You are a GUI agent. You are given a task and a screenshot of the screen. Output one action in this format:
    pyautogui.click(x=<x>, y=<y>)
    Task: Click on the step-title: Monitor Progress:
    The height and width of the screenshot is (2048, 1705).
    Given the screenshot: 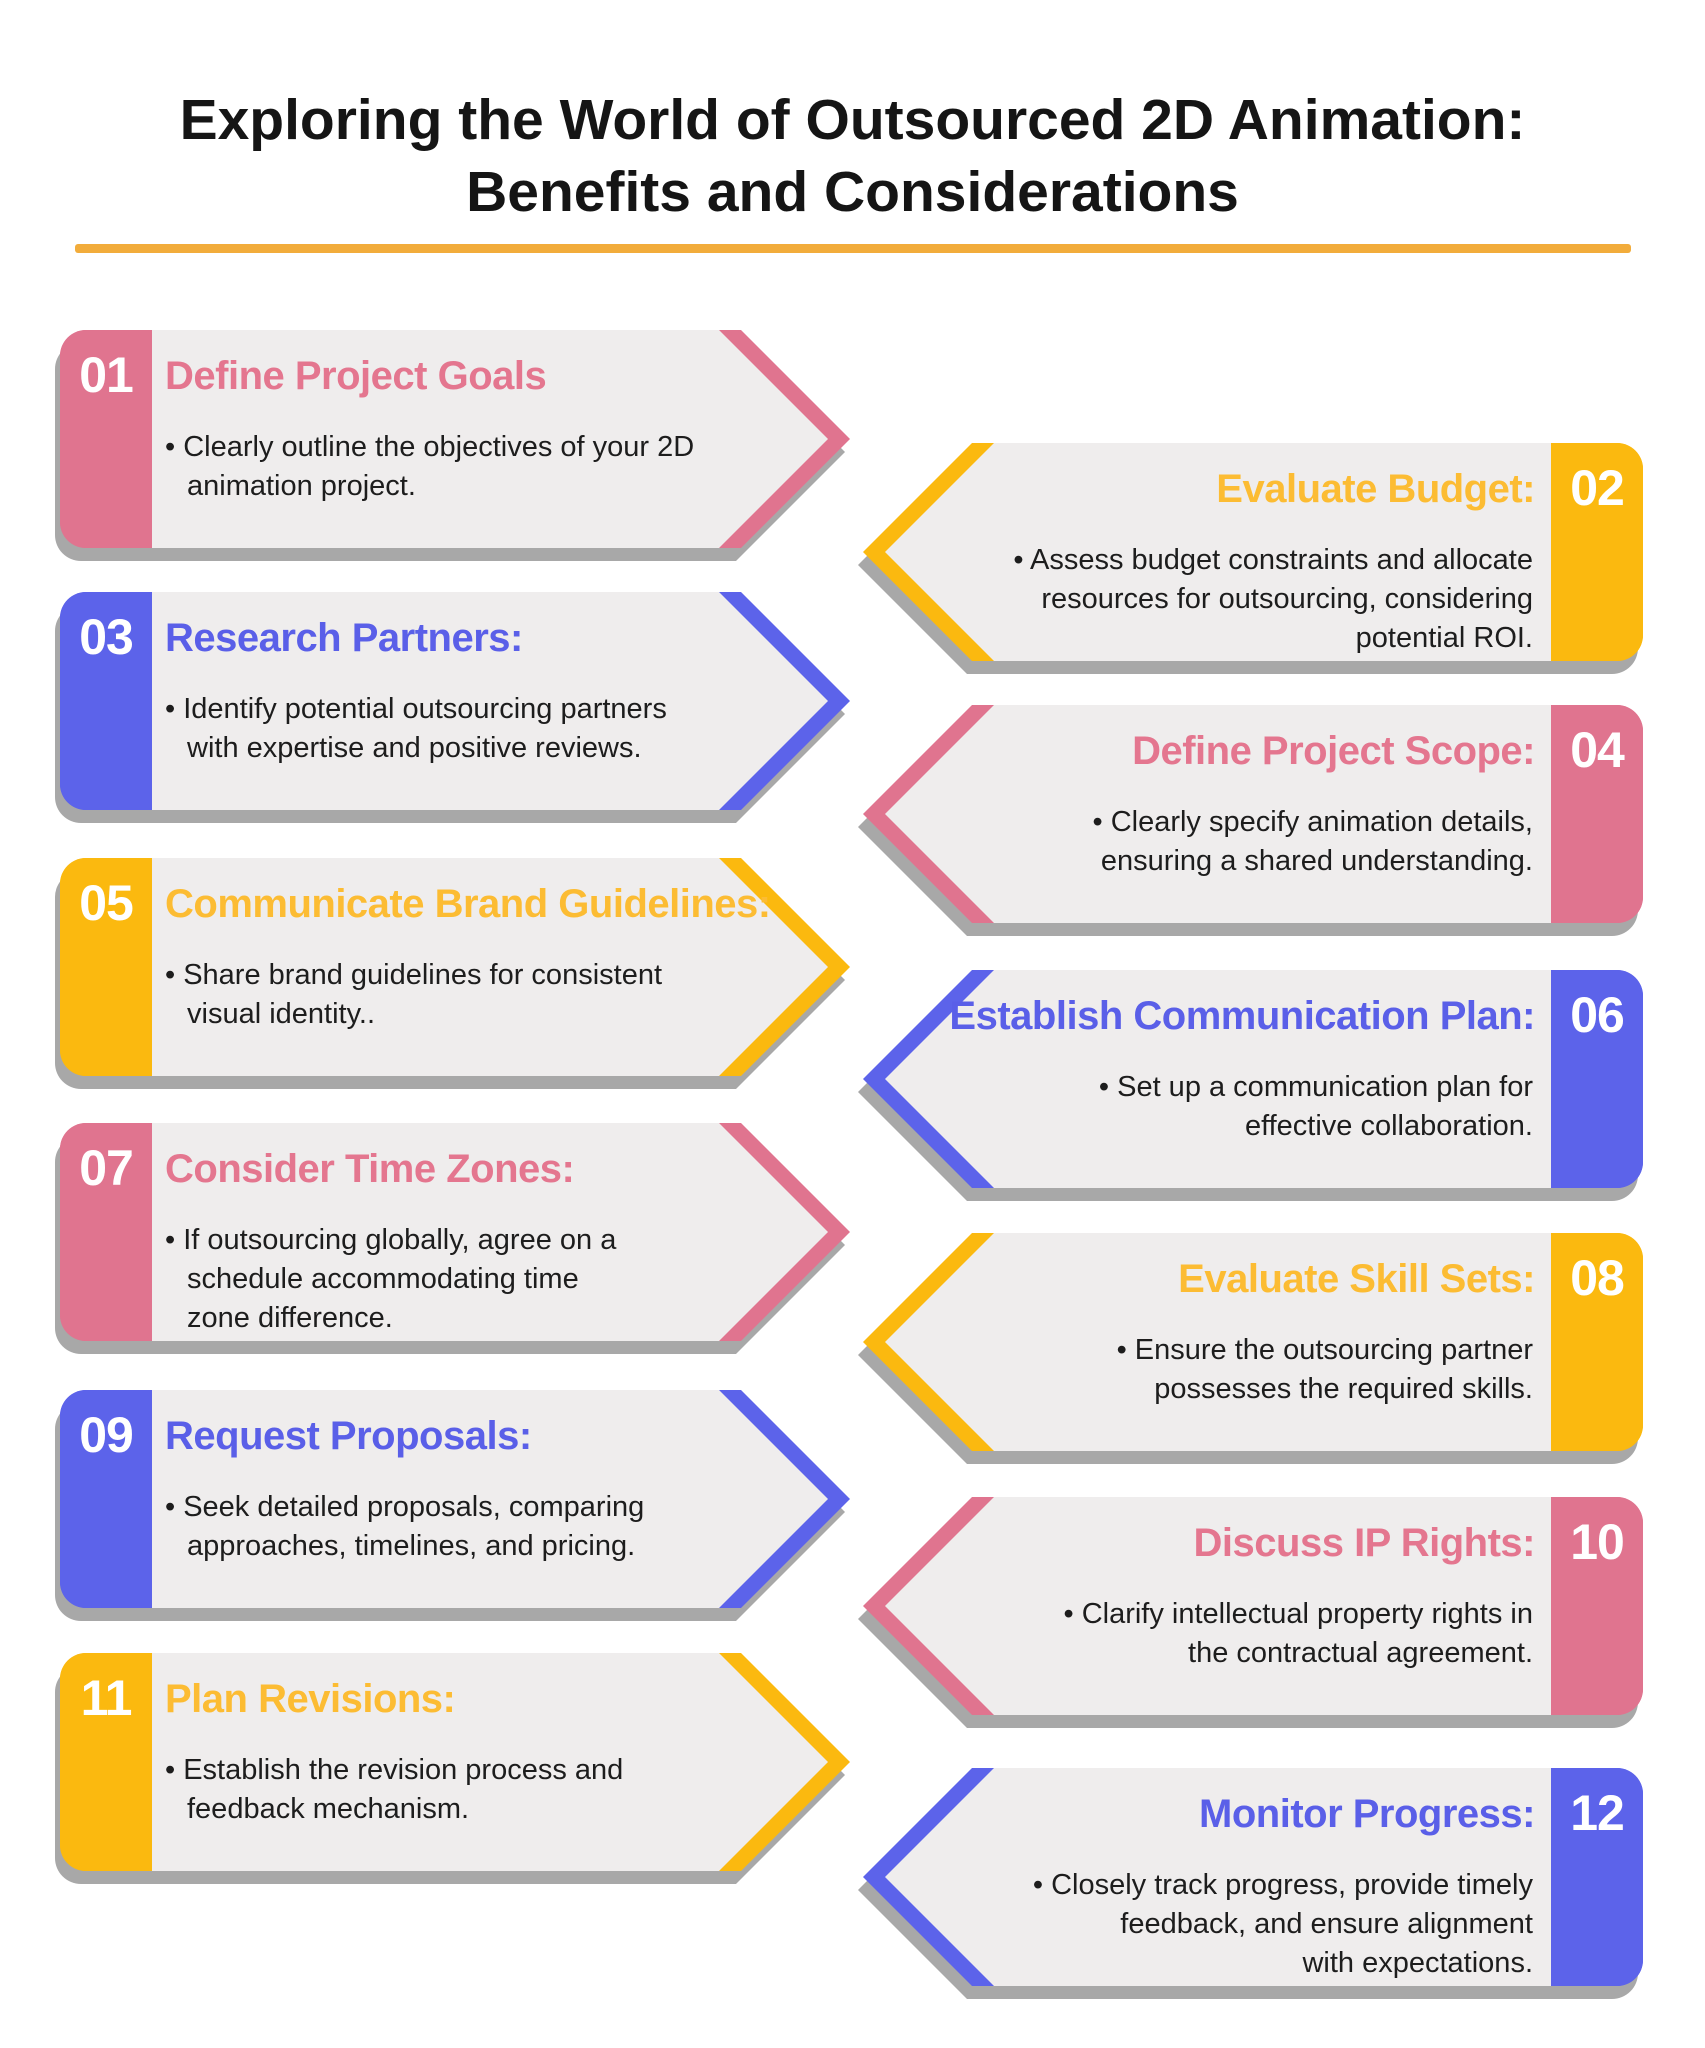 What is the action you would take?
    pyautogui.click(x=1367, y=1814)
    